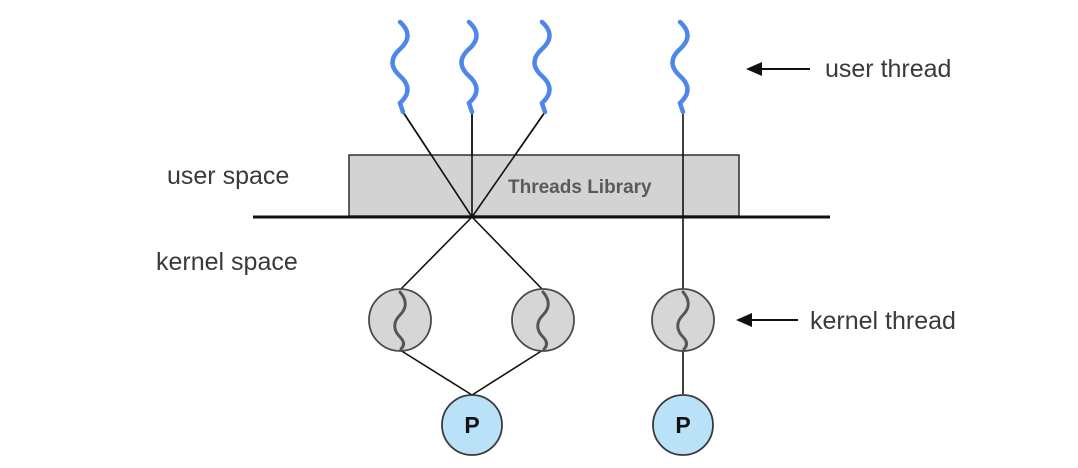 This screenshot has height=468, width=1078. I want to click on kernel-space-label: kernel space, so click(227, 262).